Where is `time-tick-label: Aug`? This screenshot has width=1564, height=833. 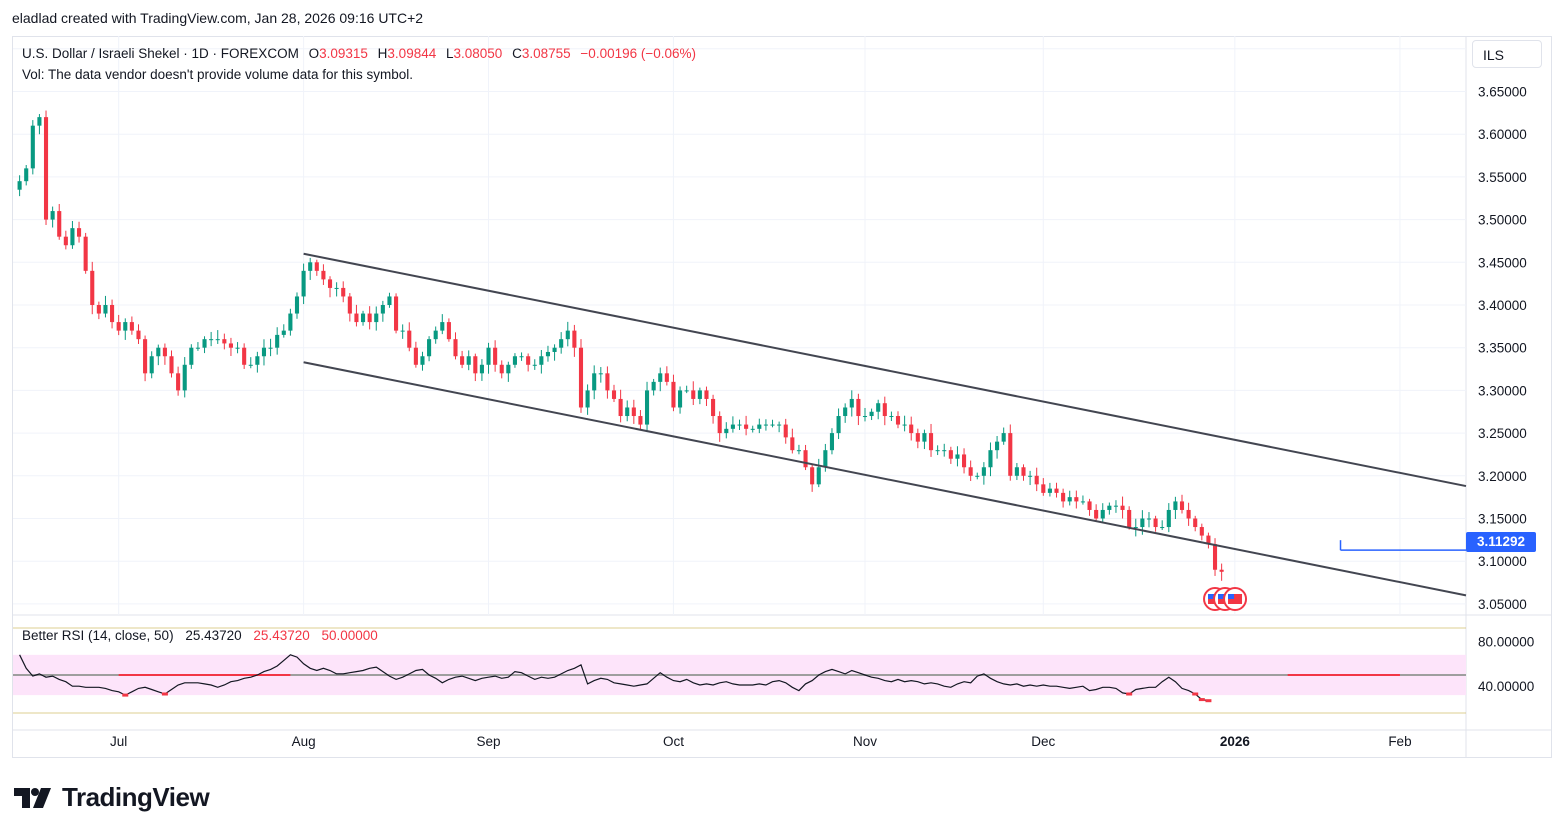 time-tick-label: Aug is located at coordinates (304, 741).